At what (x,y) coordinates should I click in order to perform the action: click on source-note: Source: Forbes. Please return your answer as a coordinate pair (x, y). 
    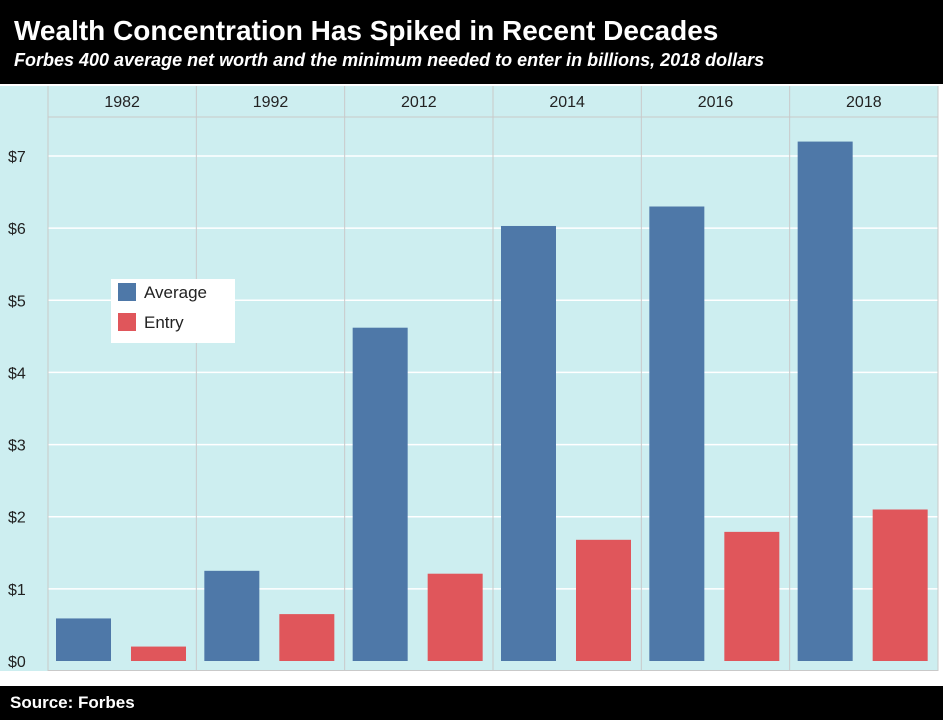
    Looking at the image, I should click on (72, 702).